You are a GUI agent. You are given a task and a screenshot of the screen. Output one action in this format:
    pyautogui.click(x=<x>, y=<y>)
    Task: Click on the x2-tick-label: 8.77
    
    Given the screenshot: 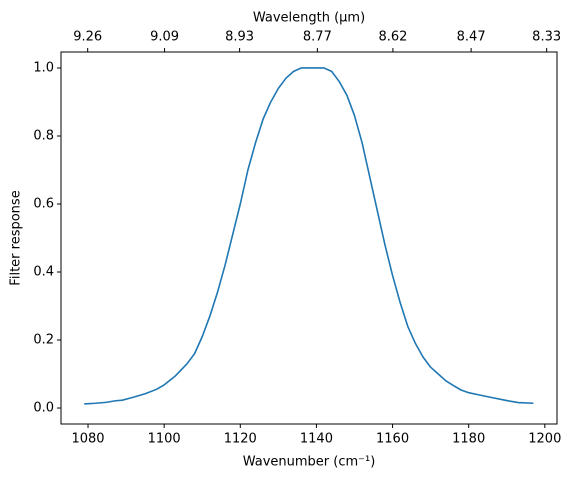 What is the action you would take?
    pyautogui.click(x=317, y=37)
    